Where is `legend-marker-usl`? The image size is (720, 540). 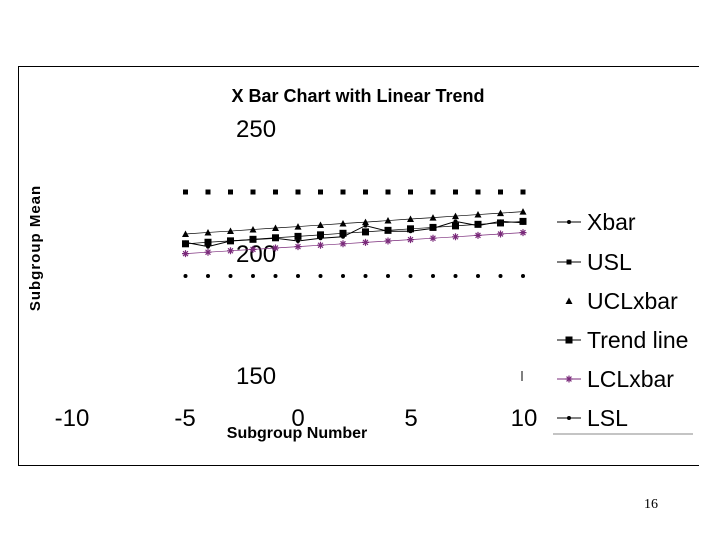
legend-marker-usl is located at coordinates (569, 262).